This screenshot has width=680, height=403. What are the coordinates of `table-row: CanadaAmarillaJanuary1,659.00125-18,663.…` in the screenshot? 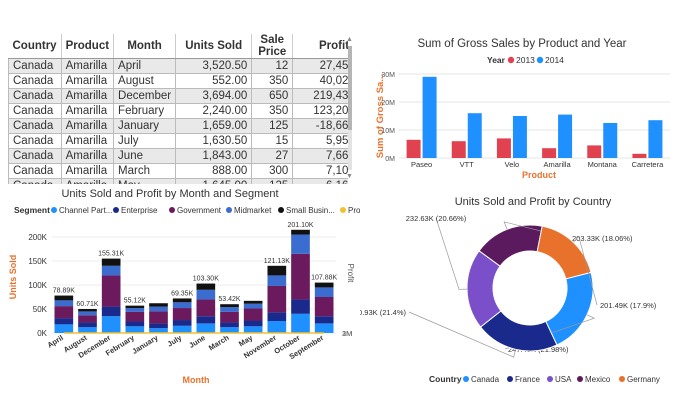 It's located at (178, 126).